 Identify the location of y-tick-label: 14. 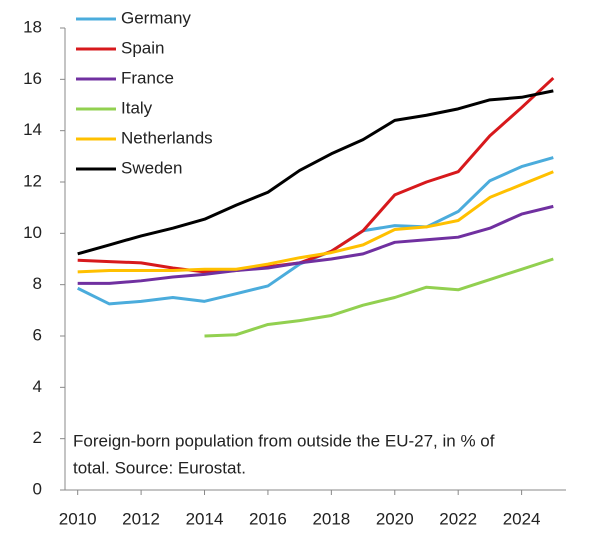
(32, 129).